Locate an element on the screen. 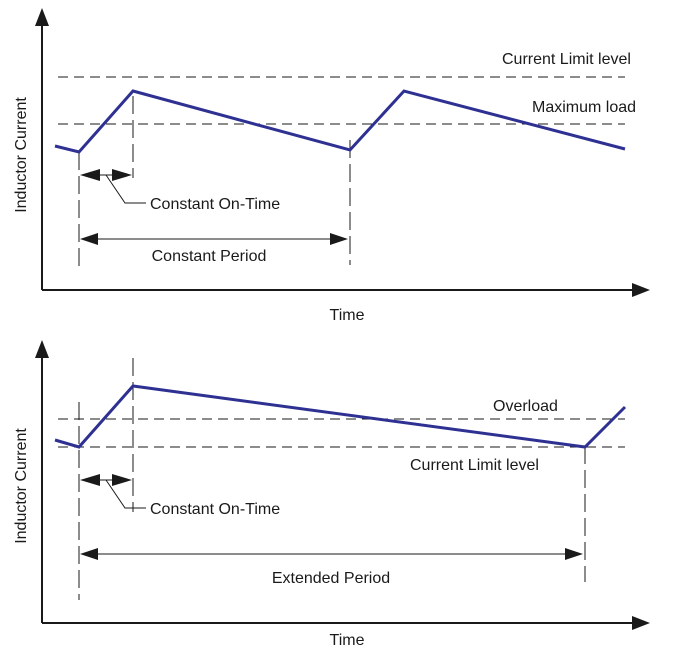  top-y-axis-label: Inductor Current is located at coordinates (21, 155).